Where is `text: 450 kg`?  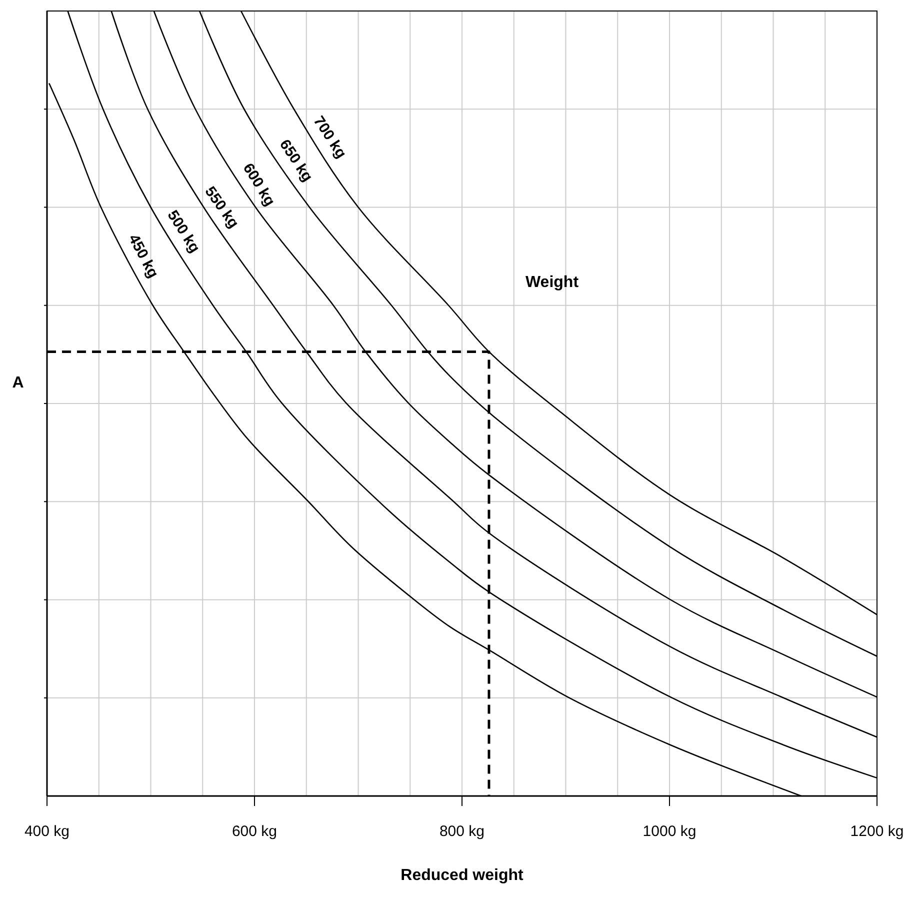 text: 450 kg is located at coordinates (143, 256).